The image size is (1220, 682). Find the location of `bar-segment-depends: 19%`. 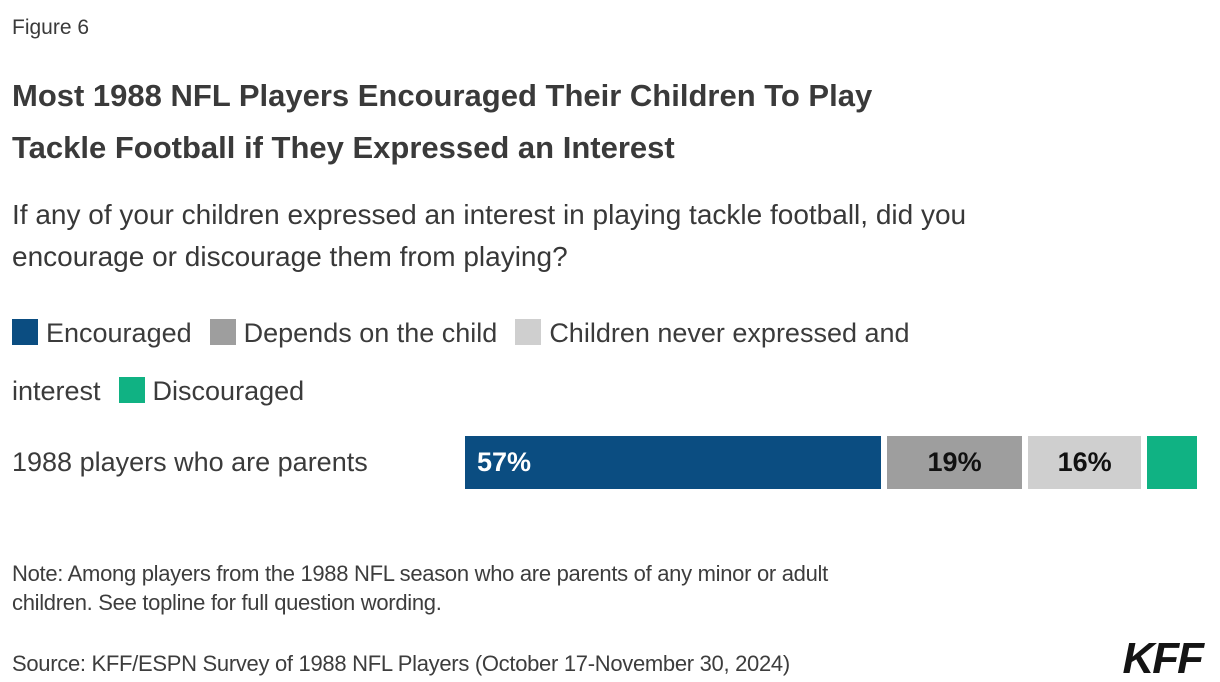

bar-segment-depends: 19% is located at coordinates (954, 462).